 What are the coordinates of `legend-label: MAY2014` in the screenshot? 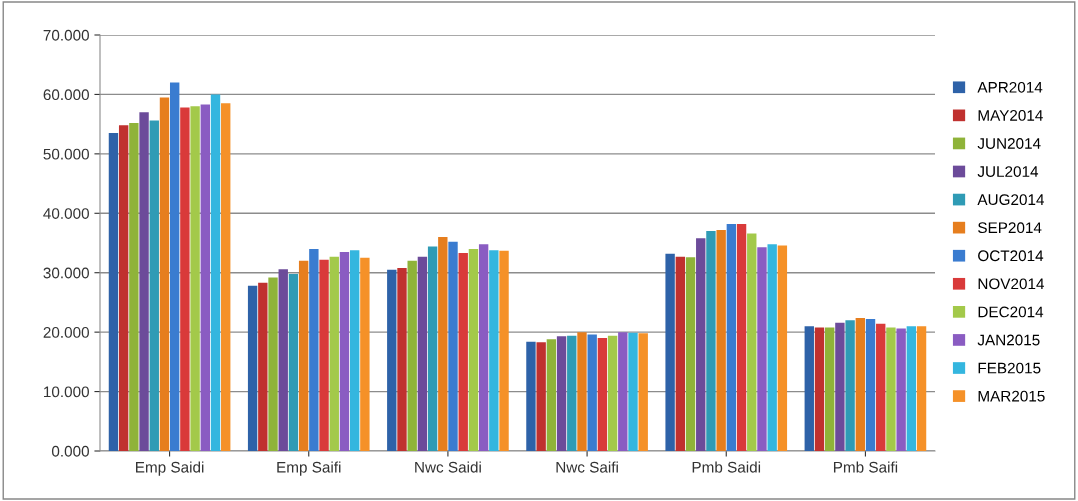 It's located at (1010, 115).